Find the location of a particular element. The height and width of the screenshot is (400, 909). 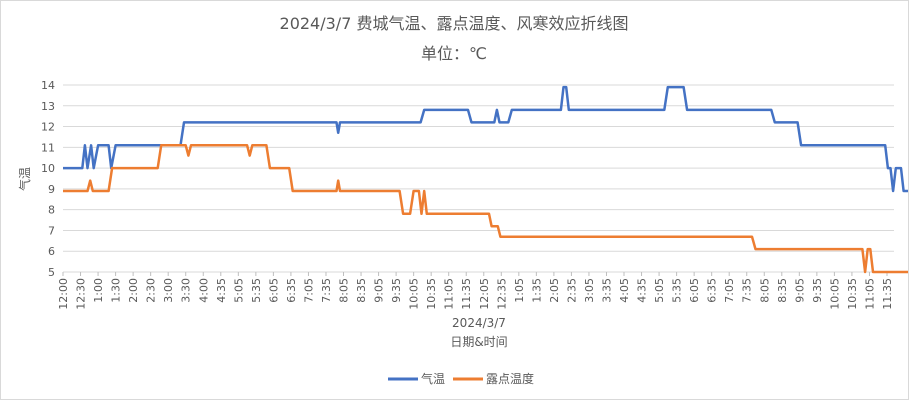

chart-title: 2024/3/7 费城气温、露点温度、风寒效应折线图 is located at coordinates (454, 23).